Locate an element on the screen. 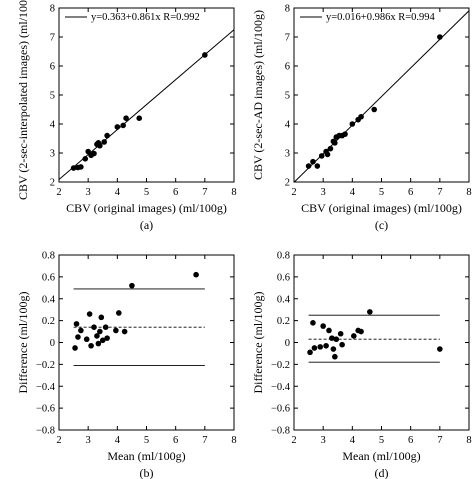 The height and width of the screenshot is (479, 474). y-tick-label: 6 is located at coordinates (287, 67).